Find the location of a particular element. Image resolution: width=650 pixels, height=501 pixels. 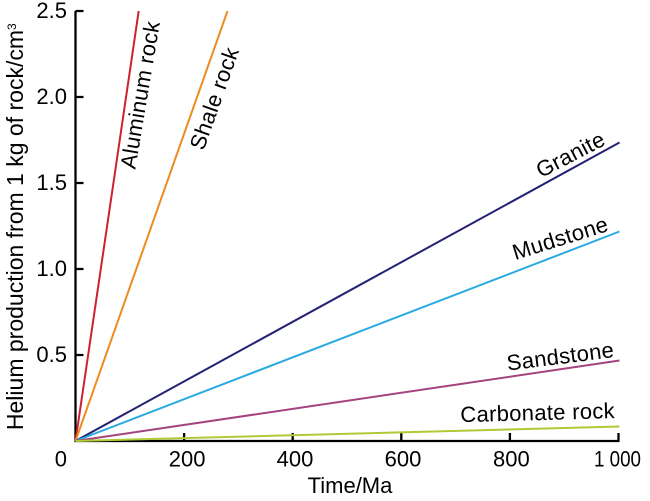

svg-text: Carbonate rock is located at coordinates (538, 412).